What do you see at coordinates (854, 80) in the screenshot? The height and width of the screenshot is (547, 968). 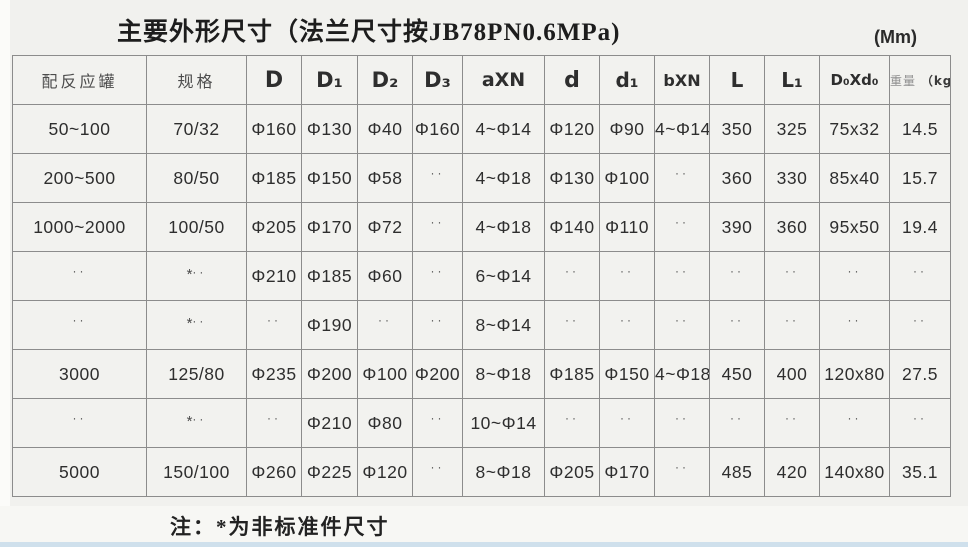 I see `column-header: D₀Xd₀` at bounding box center [854, 80].